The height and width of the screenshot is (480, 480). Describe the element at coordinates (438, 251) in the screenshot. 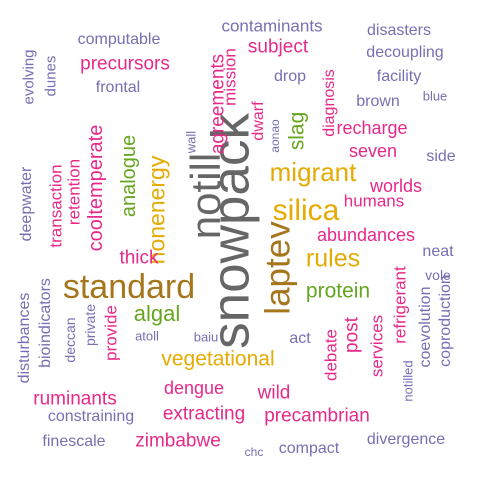

I see `word-neat: neat` at that location.